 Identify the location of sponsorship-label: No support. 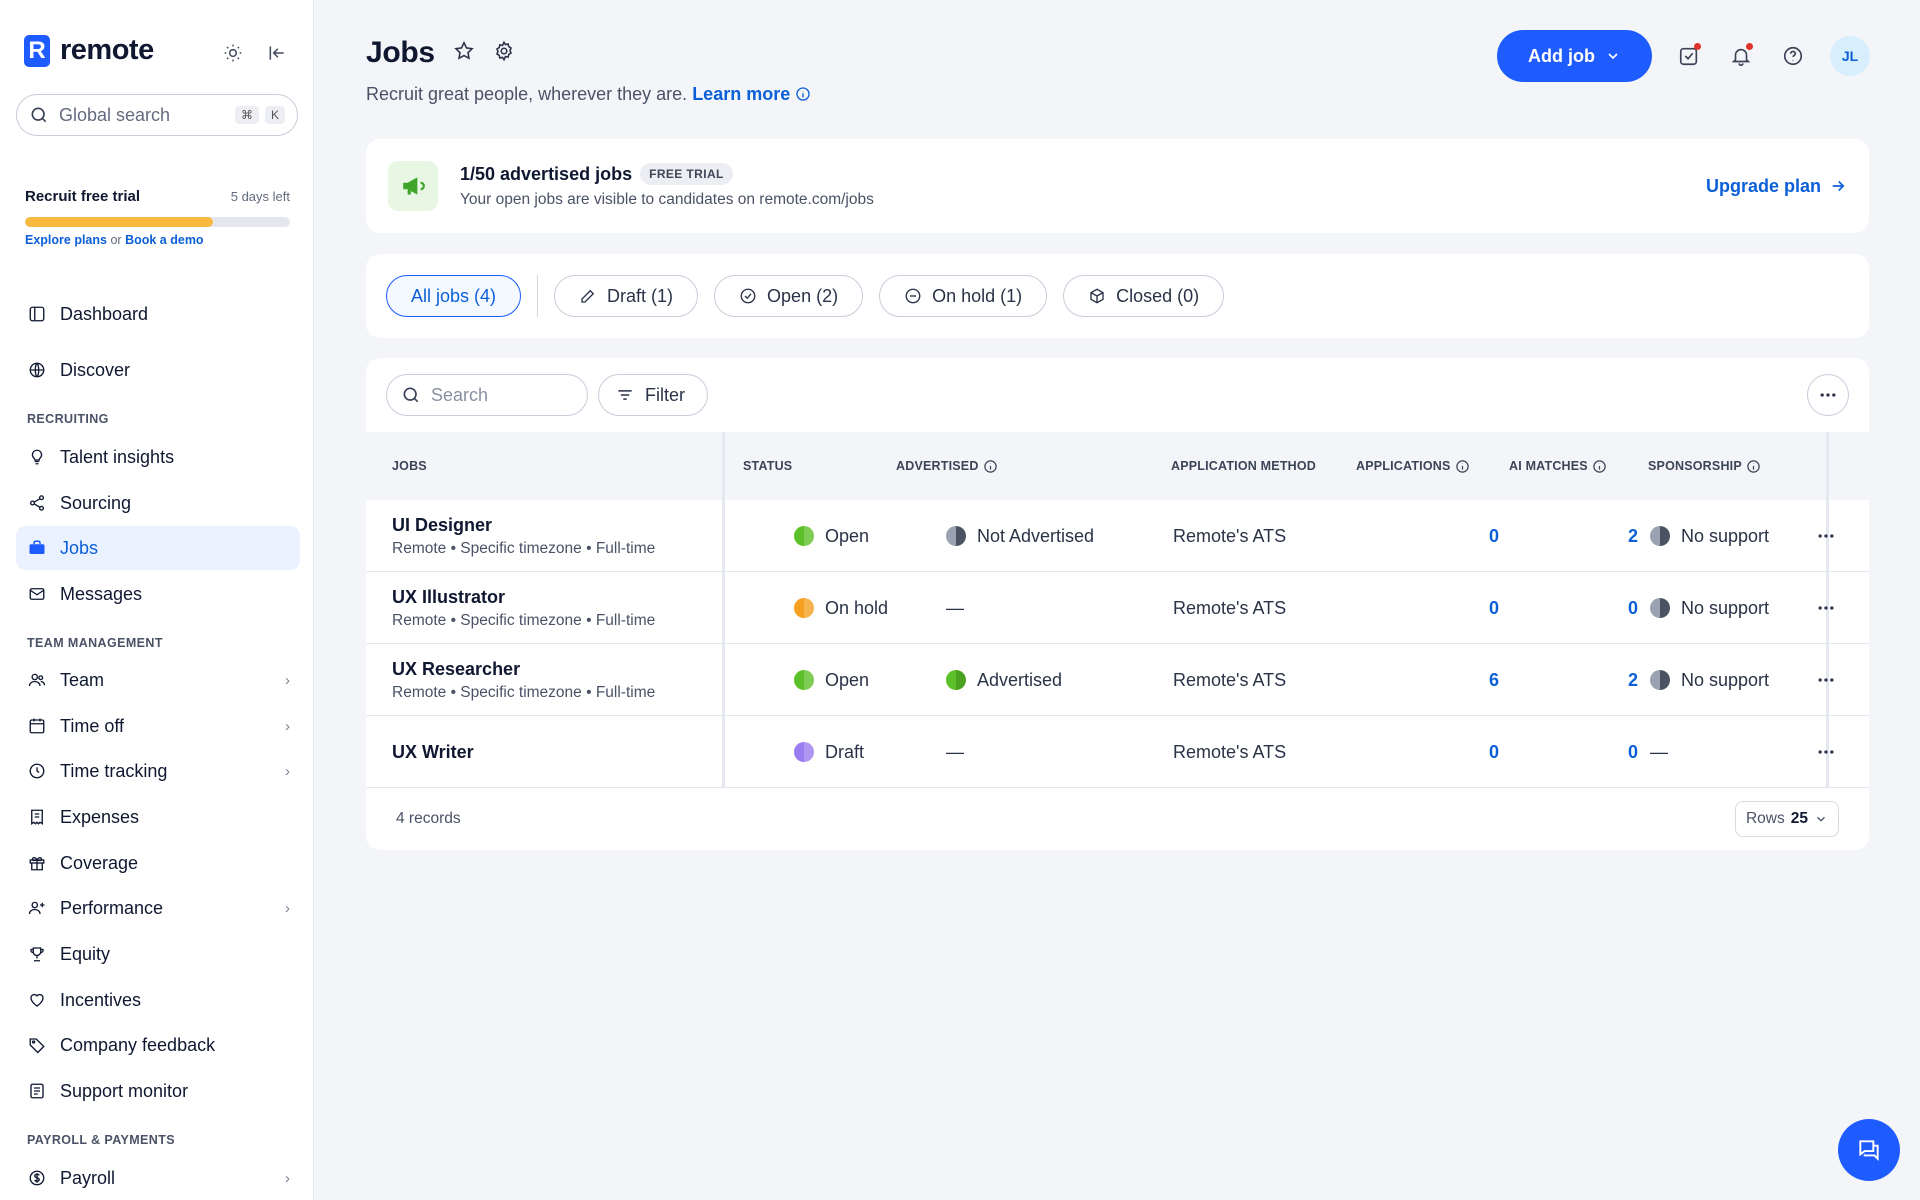
(1725, 679).